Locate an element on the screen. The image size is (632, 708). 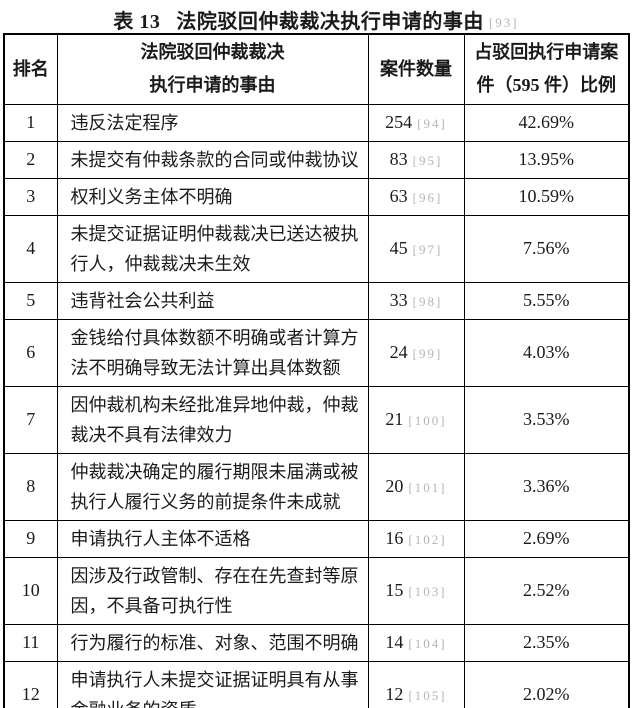
count-cell: 20 [101] is located at coordinates (416, 486).